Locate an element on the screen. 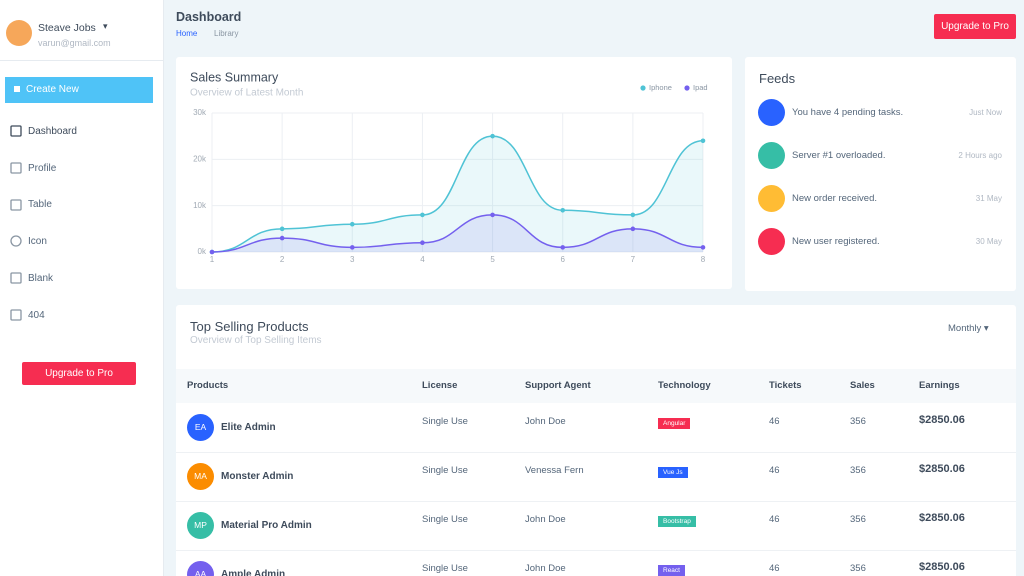  avatar: MP is located at coordinates (200, 525).